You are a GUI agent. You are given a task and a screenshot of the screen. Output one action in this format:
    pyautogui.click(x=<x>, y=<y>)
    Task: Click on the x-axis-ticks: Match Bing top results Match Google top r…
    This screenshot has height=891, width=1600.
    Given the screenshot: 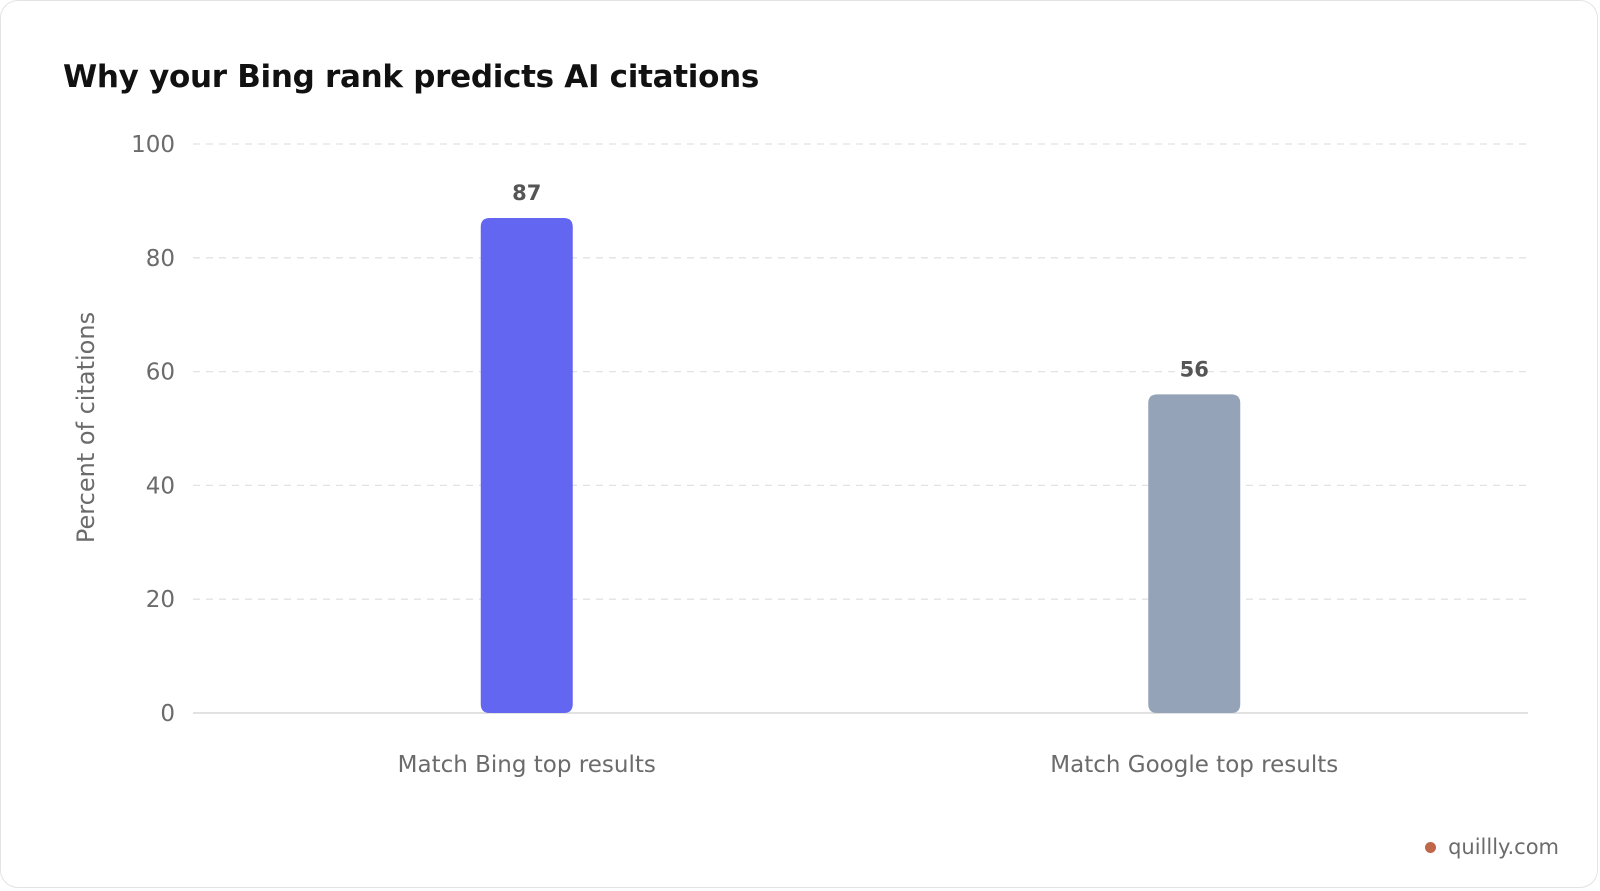 What is the action you would take?
    pyautogui.click(x=868, y=765)
    